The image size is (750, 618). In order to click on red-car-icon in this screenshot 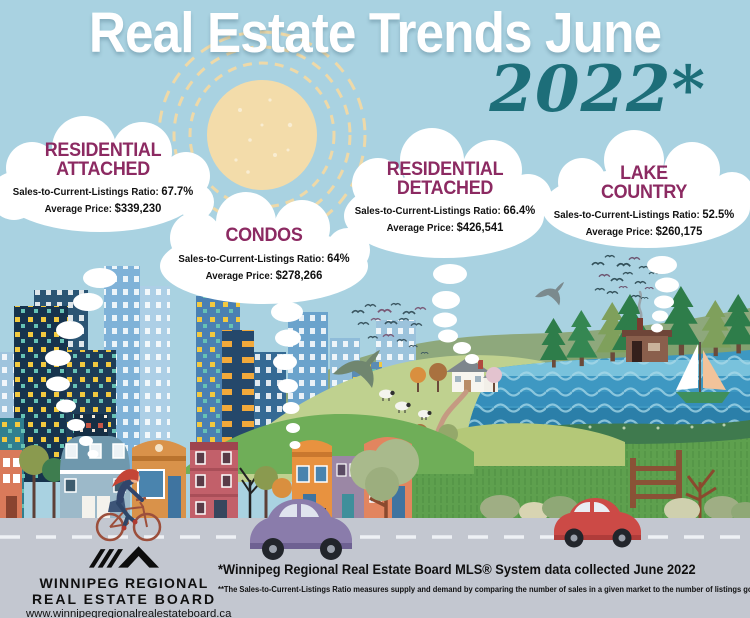, I will do `click(597, 523)`.